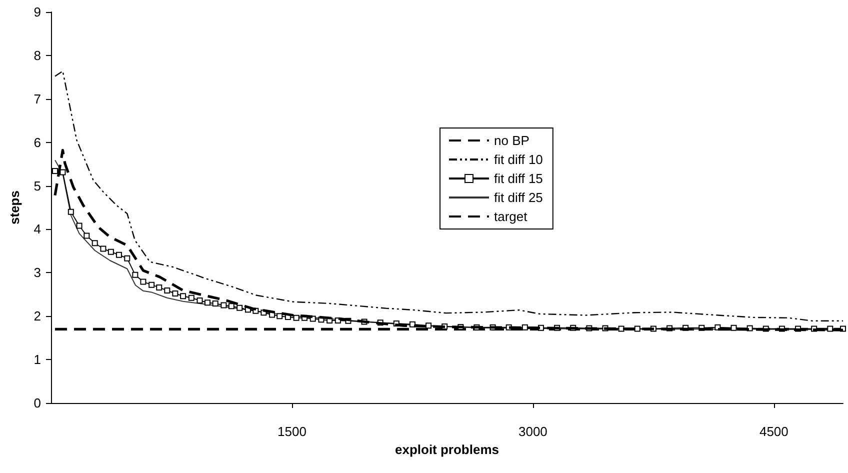  I want to click on x-tick-label: 1500, so click(292, 431).